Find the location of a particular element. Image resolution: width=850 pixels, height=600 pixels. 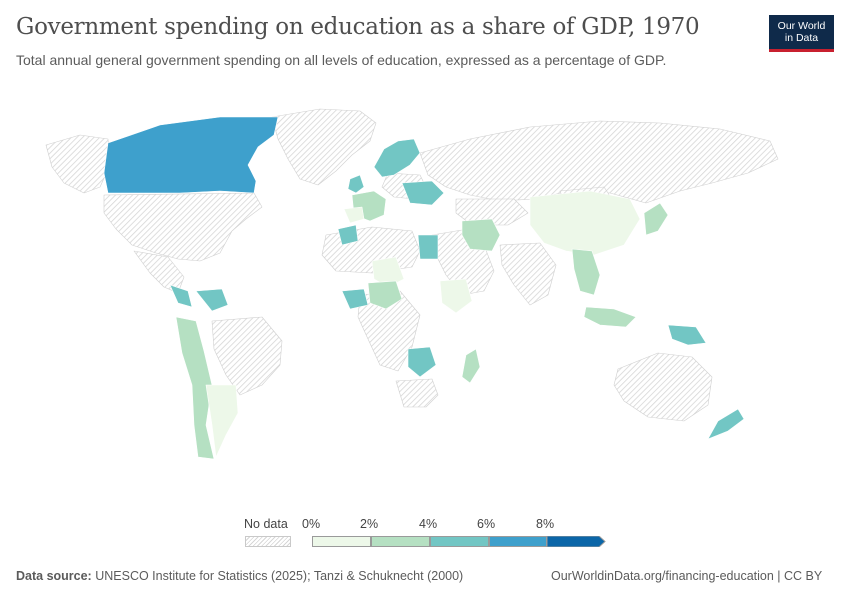

uk-ireland is located at coordinates (356, 184).